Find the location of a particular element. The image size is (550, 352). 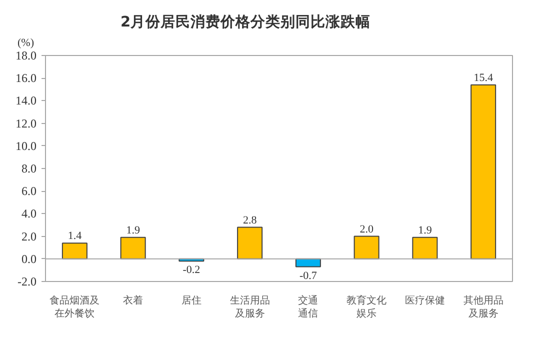

y-tick-label: 12.0 is located at coordinates (26, 123).